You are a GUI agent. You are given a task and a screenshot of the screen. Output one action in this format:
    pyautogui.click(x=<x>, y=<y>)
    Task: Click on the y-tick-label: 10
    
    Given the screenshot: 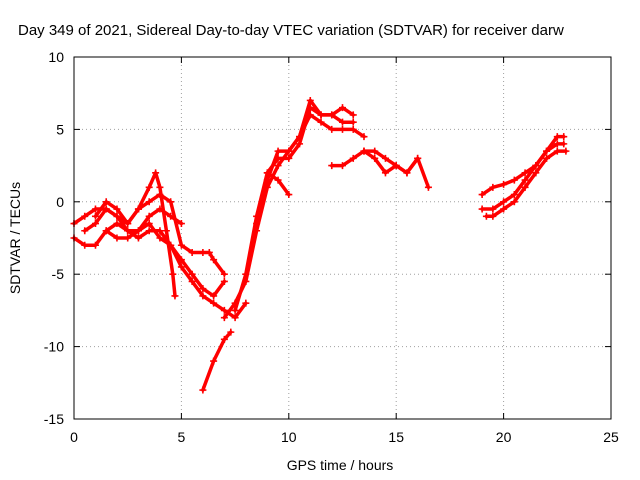 What is the action you would take?
    pyautogui.click(x=56, y=57)
    